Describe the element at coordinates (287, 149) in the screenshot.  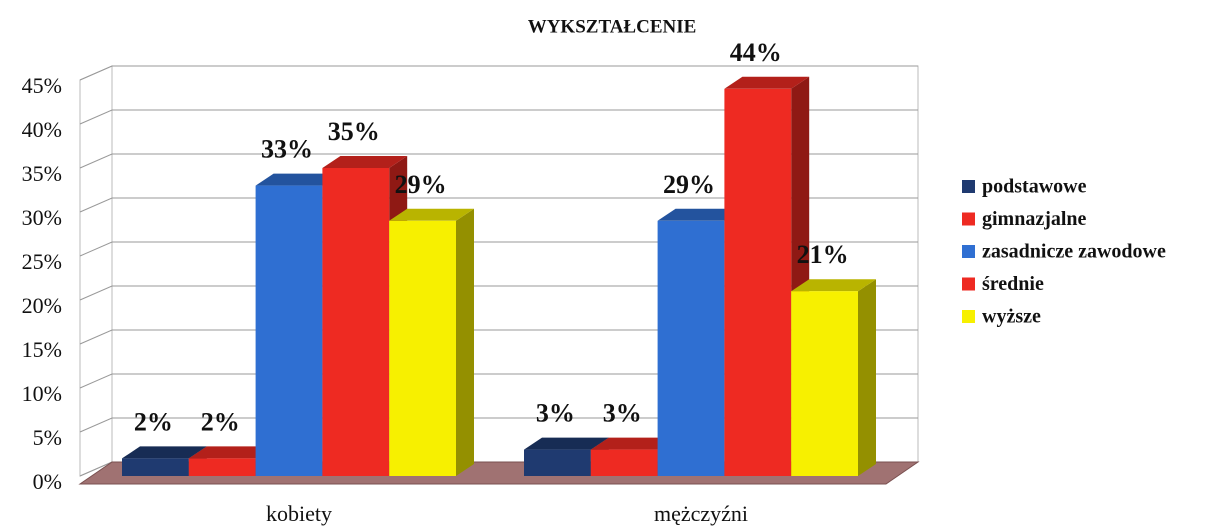
I see `value-label: 33%` at that location.